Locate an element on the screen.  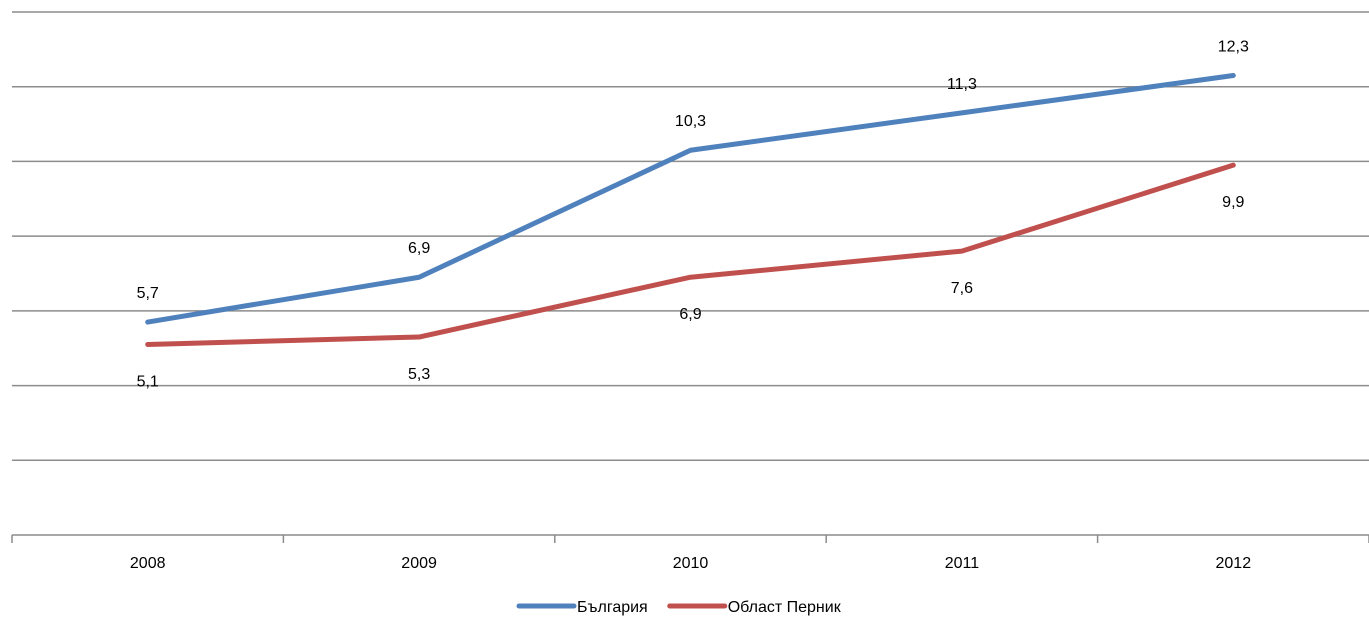
x-tick-label: 2011 is located at coordinates (962, 563).